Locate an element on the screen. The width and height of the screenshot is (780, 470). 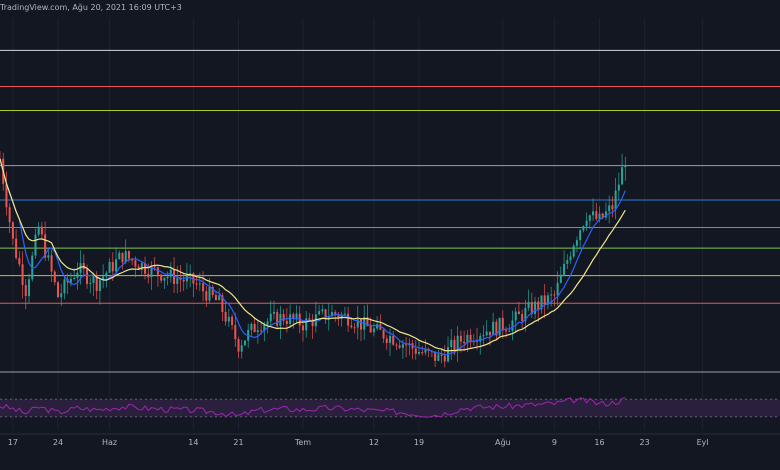
x-tick-label-4: 21 is located at coordinates (238, 442).